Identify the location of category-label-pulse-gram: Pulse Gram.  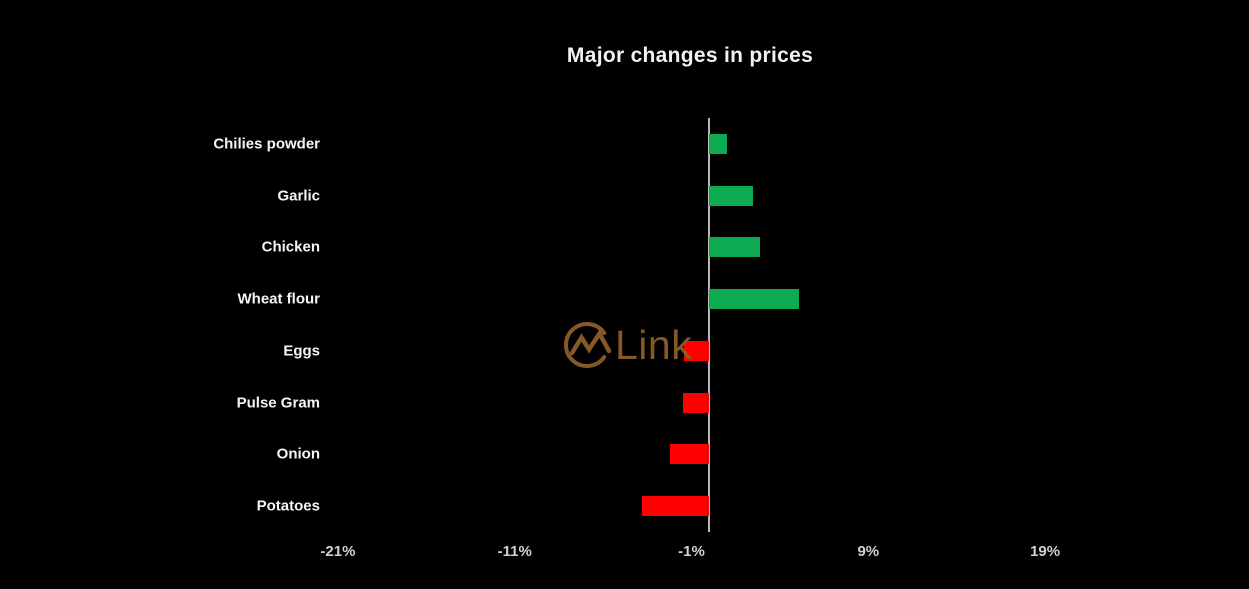
(278, 403).